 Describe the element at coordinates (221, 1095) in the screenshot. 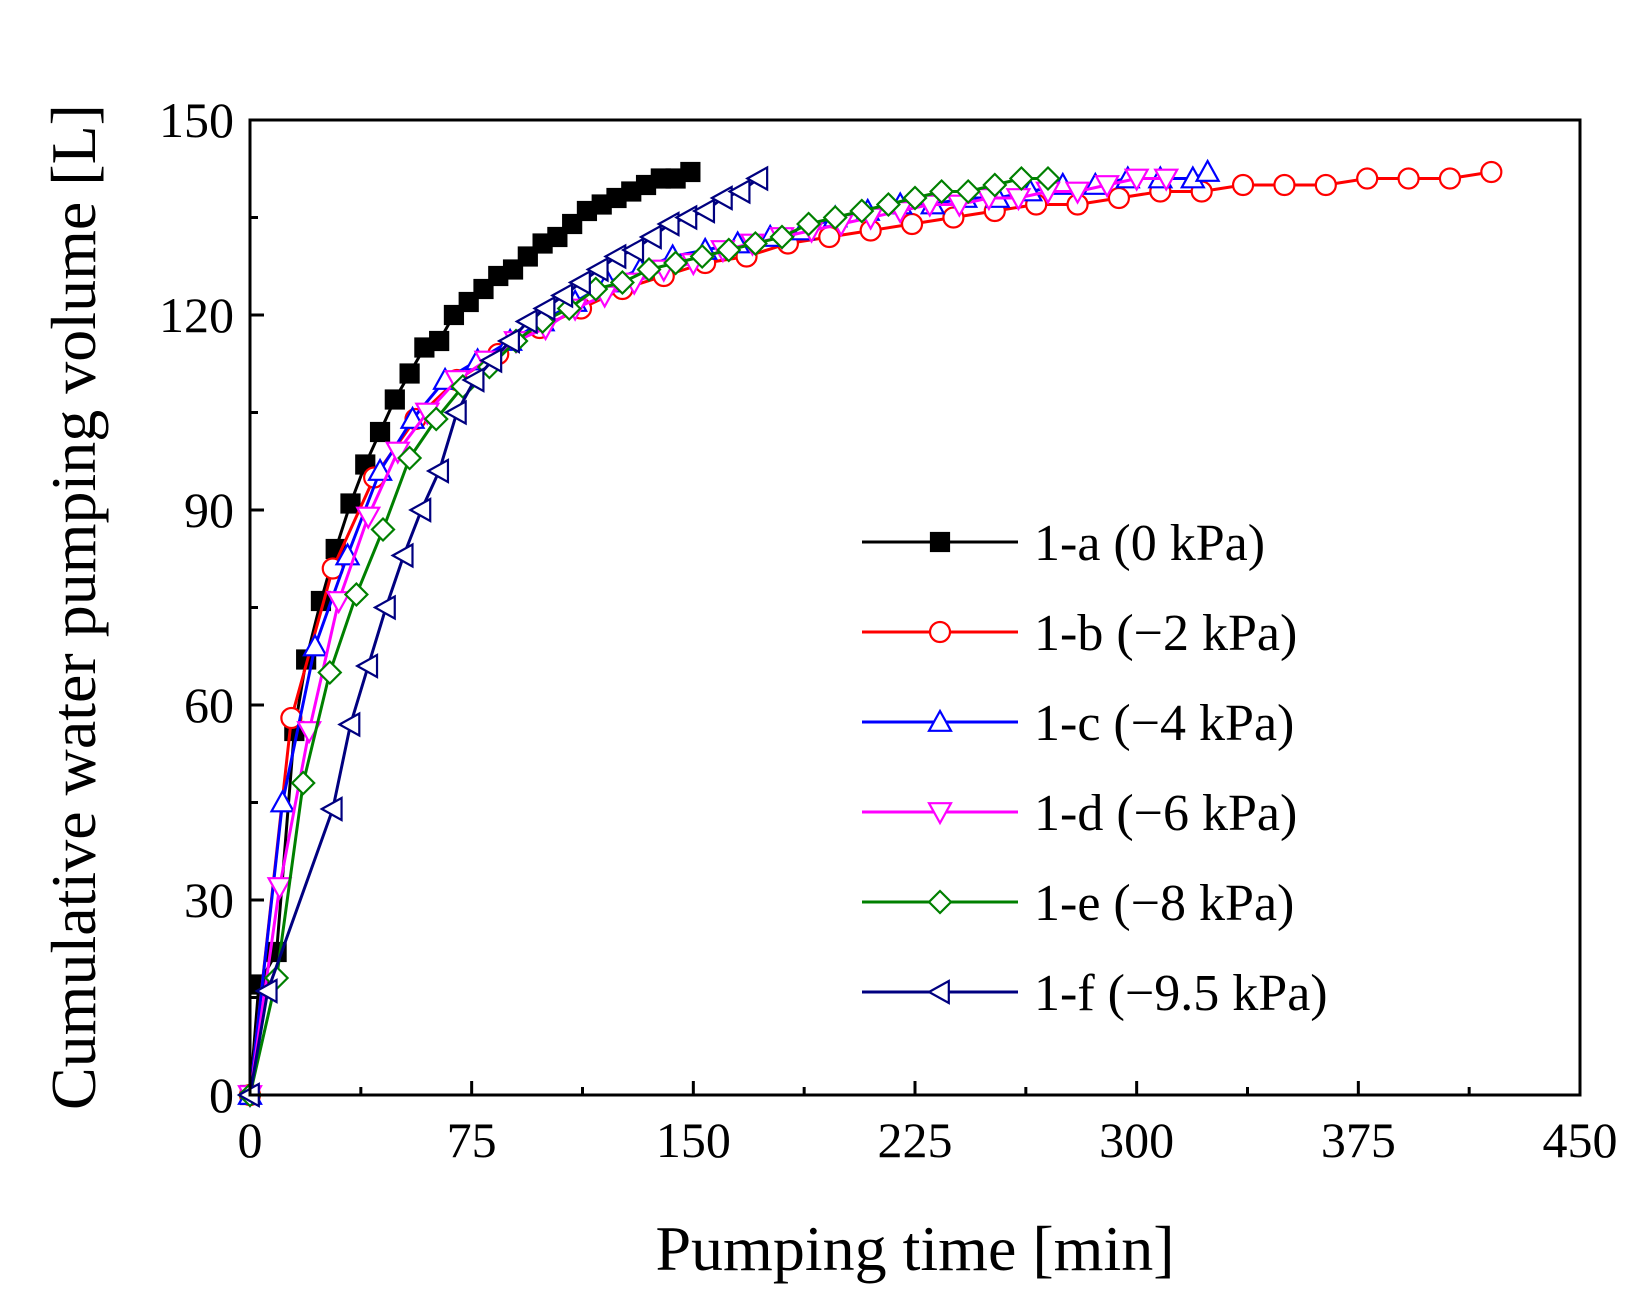

I see `y-tick-label: 0` at that location.